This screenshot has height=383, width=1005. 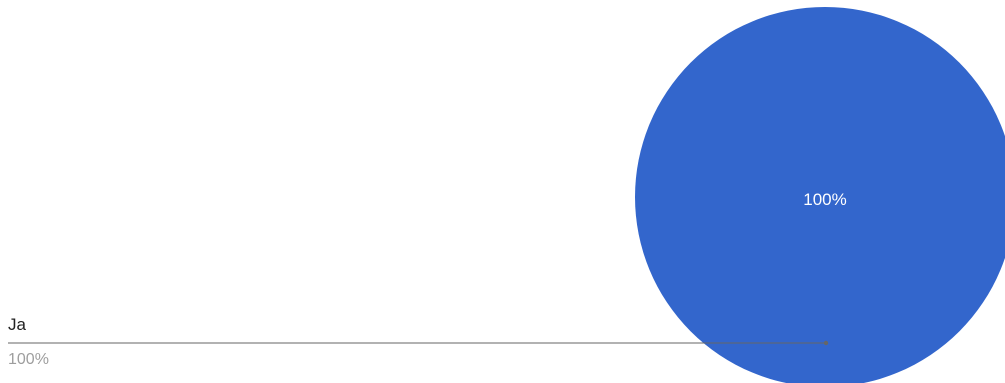 I want to click on legend-leader-dot, so click(x=826, y=343).